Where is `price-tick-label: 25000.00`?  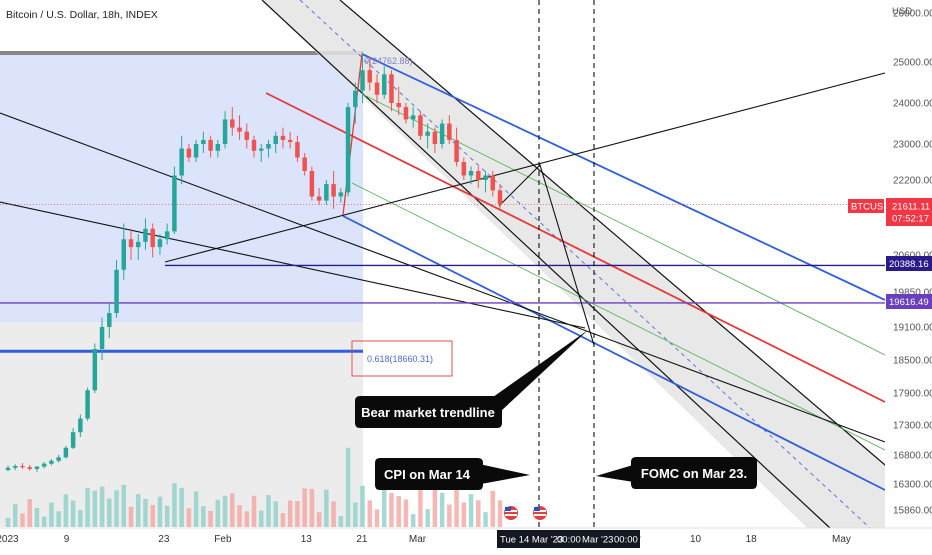
price-tick-label: 25000.00 is located at coordinates (912, 63).